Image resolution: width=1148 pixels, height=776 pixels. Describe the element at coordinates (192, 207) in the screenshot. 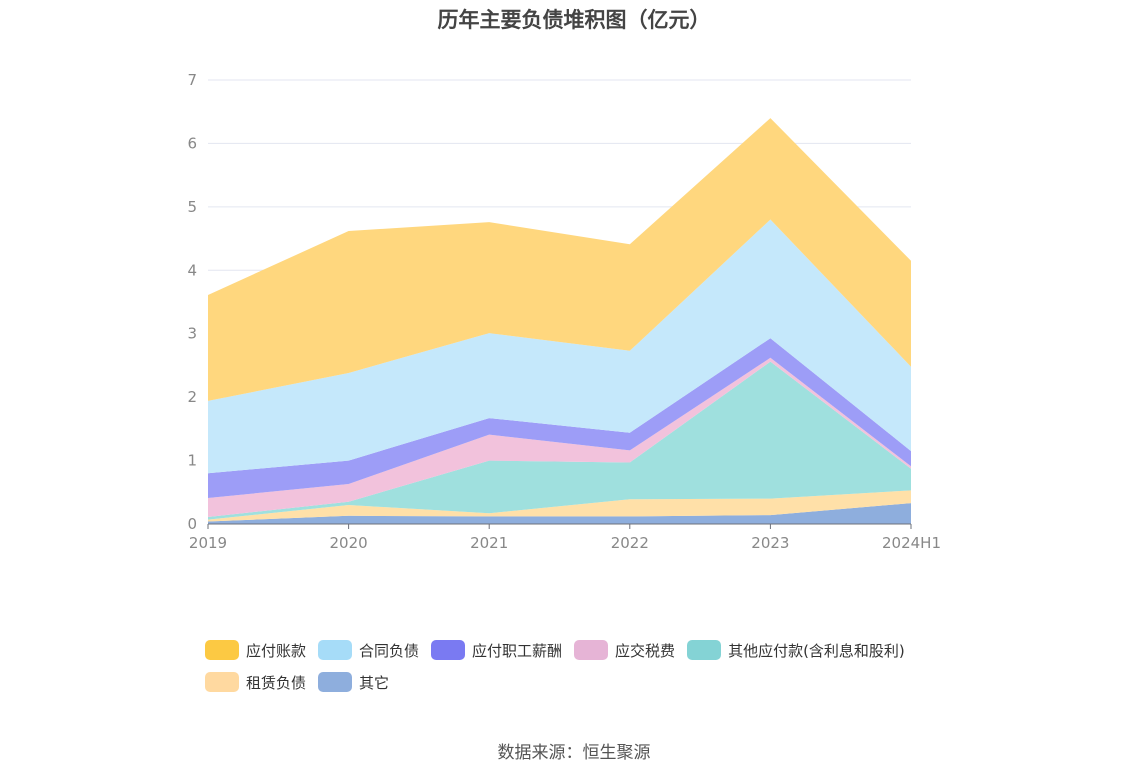

I see `y-tick-label: 5` at that location.